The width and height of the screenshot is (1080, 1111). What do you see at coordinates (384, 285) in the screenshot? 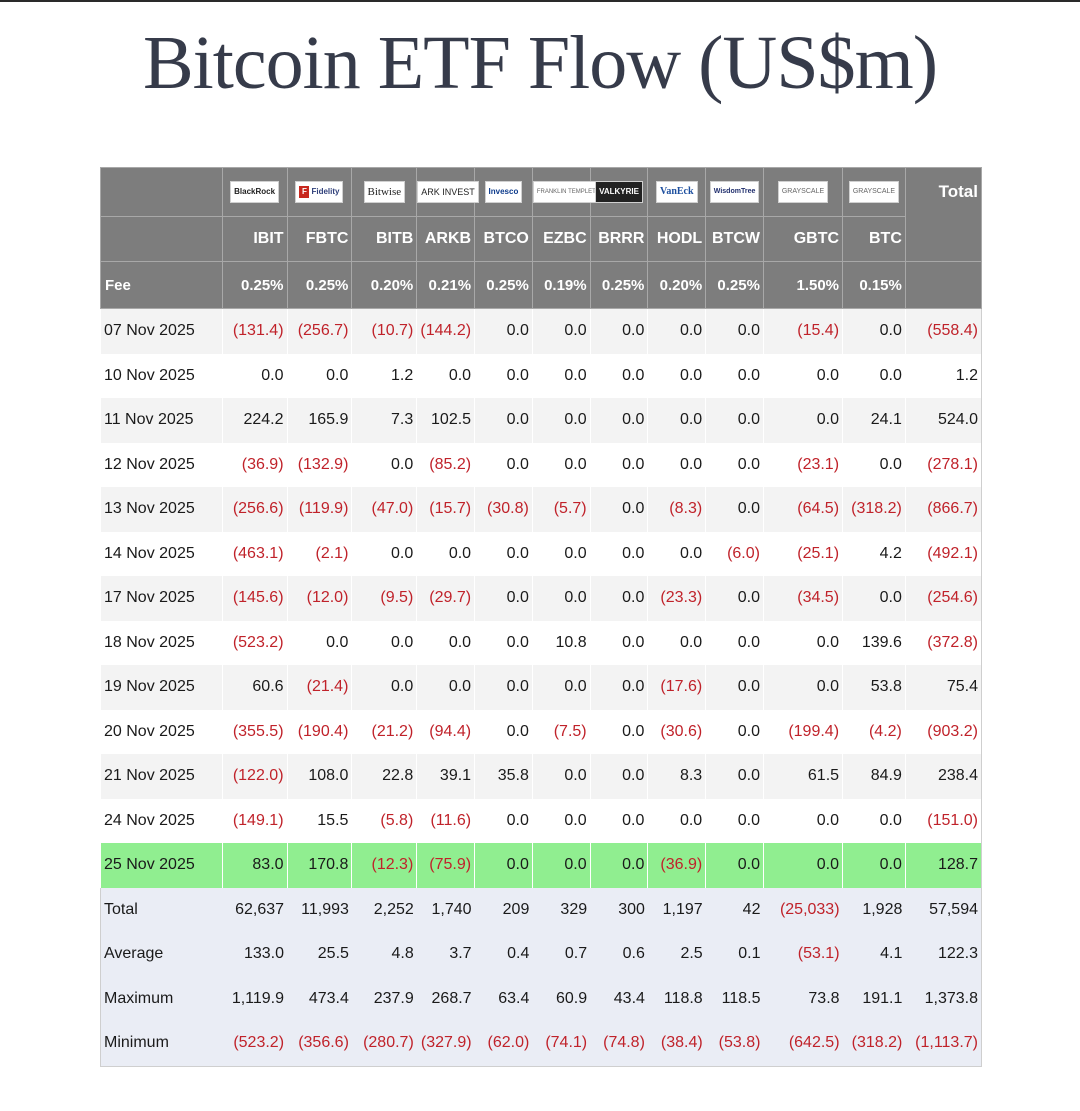
I see `fee-bitb: 0.20%` at bounding box center [384, 285].